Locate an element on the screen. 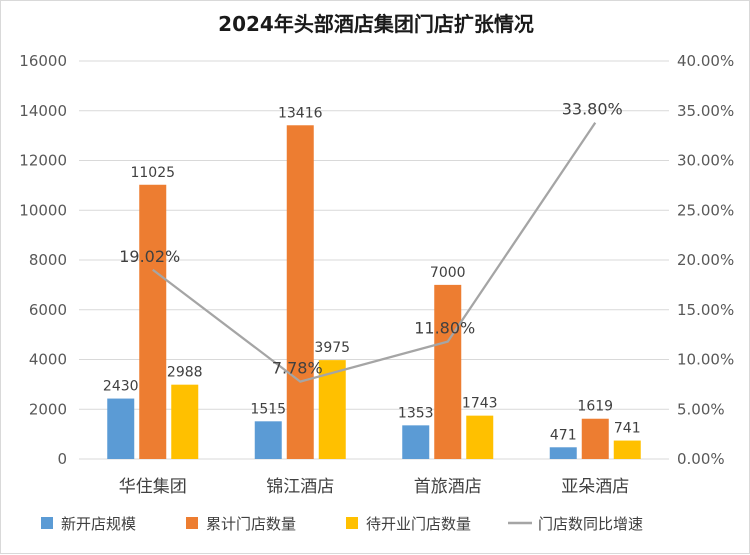 This screenshot has height=555, width=750. left-axis-tick-label: 14000 is located at coordinates (43, 111).